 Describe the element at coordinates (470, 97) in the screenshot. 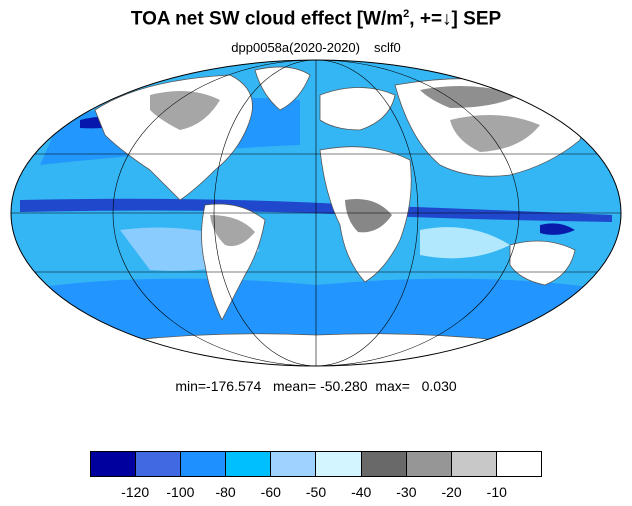

I see `siberia-gray` at that location.